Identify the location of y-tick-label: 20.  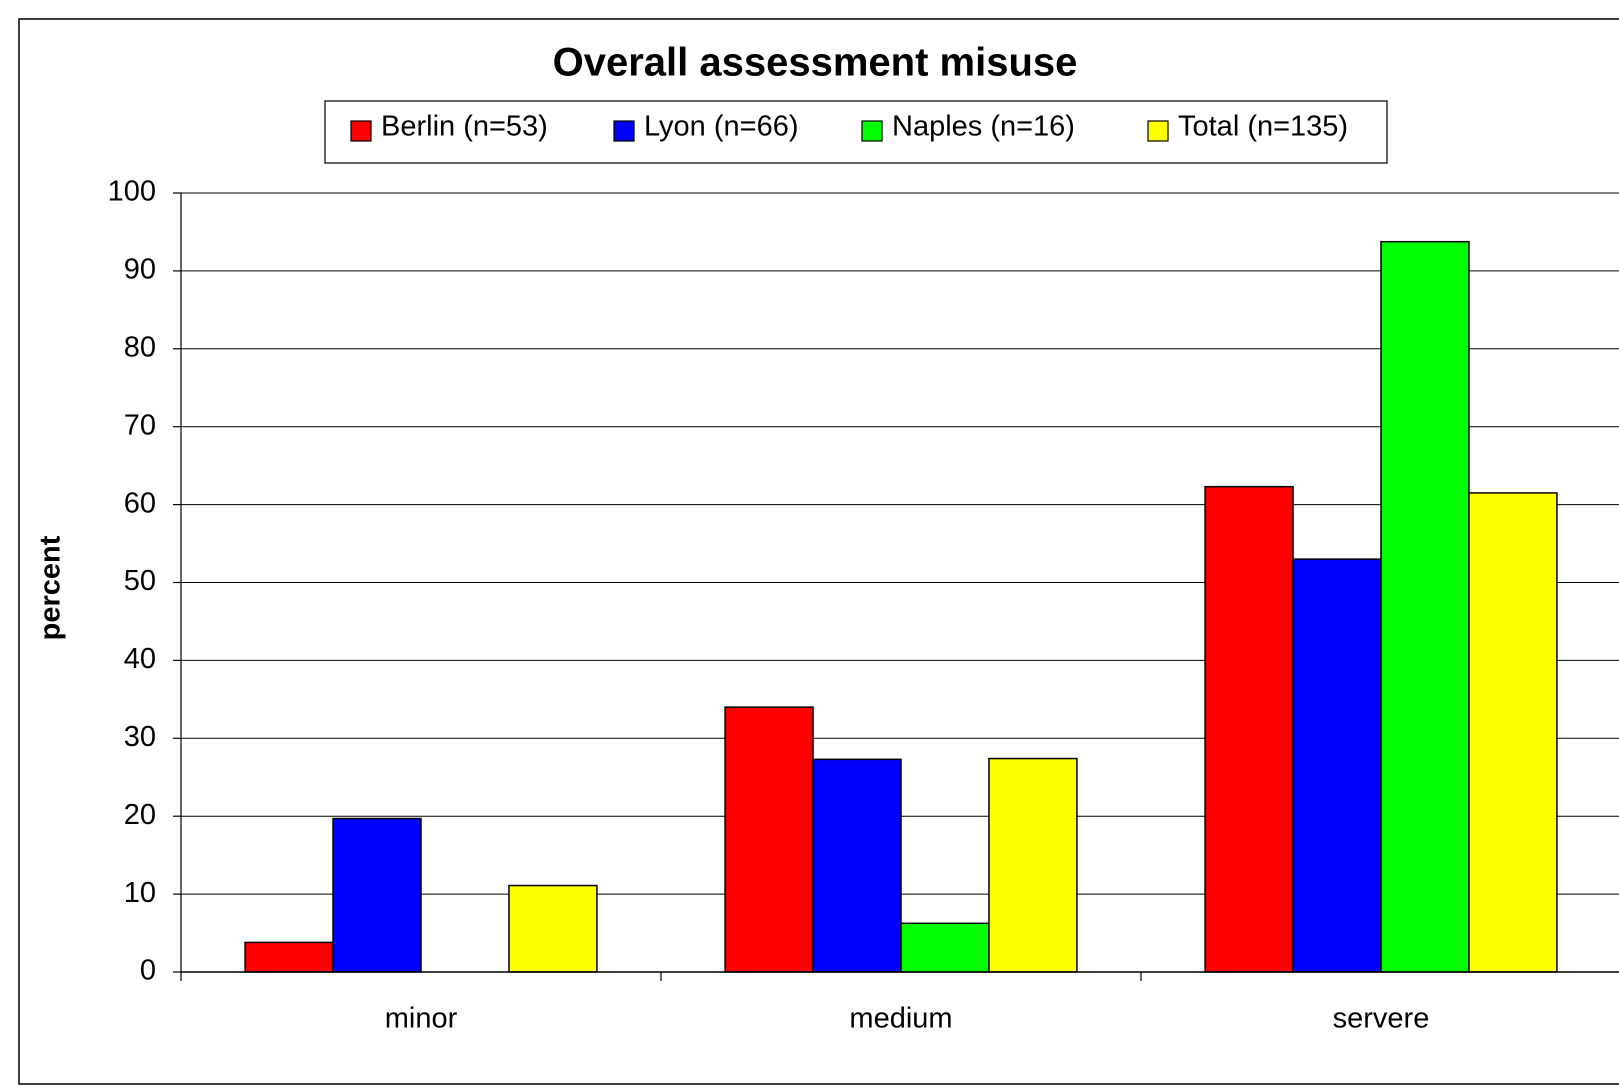
(140, 815).